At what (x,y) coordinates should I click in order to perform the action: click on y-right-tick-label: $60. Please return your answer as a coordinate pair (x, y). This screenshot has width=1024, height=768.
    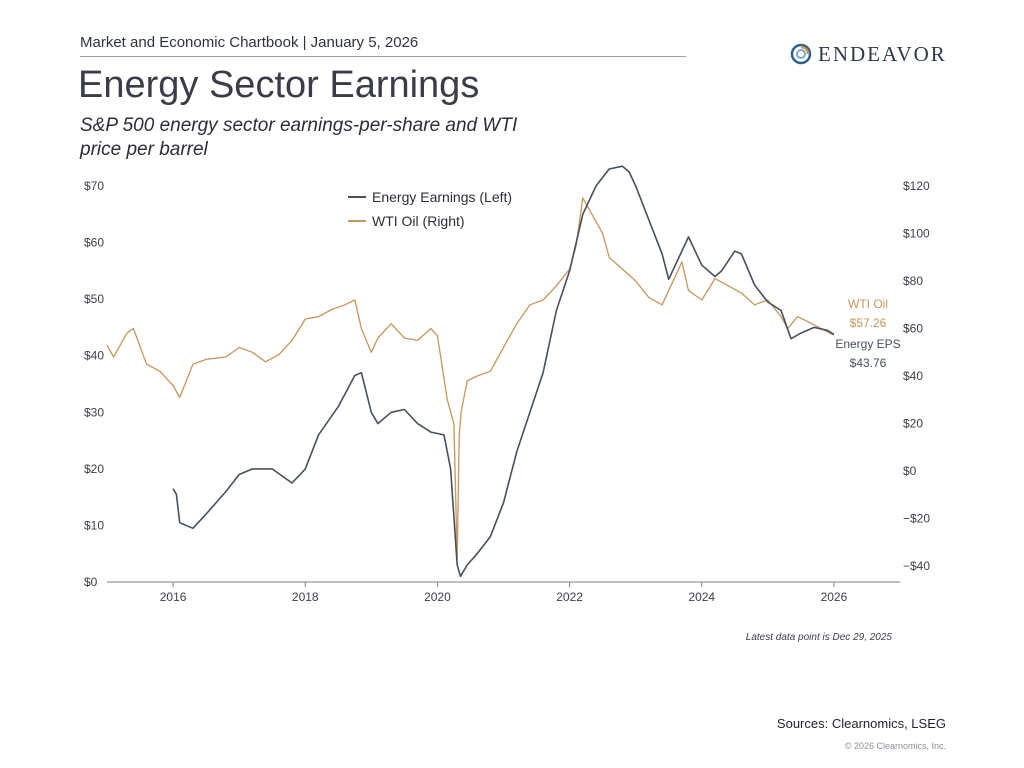
    Looking at the image, I should click on (913, 329).